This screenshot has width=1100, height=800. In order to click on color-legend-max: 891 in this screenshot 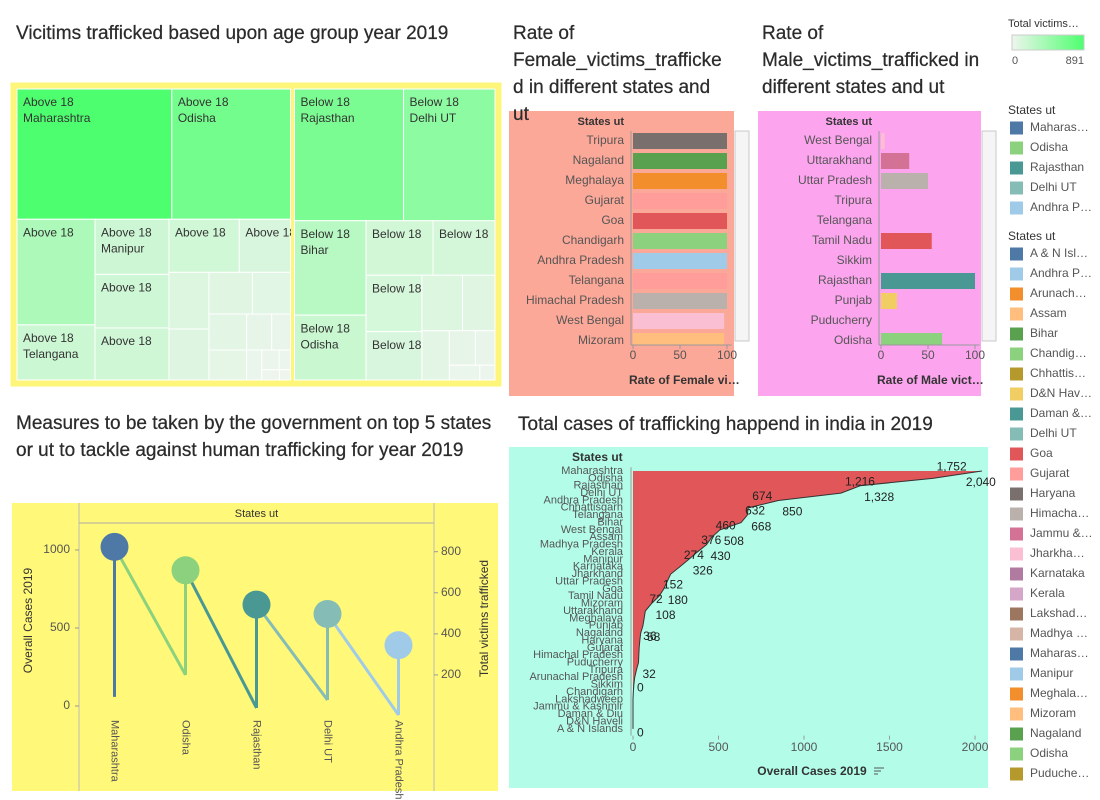, I will do `click(1075, 61)`.